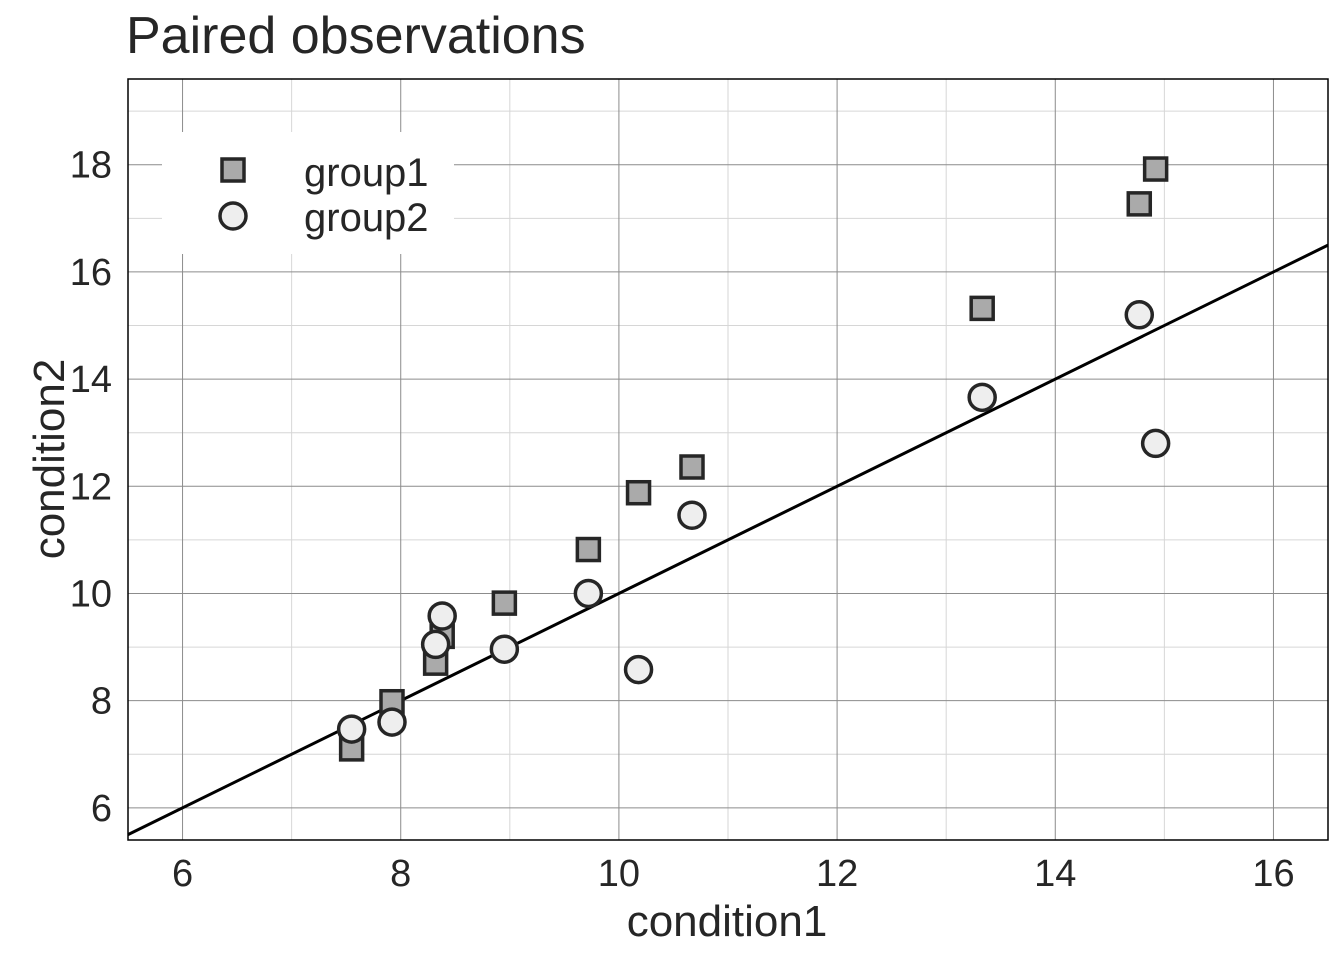  I want to click on legend-marker-group2, so click(233, 216).